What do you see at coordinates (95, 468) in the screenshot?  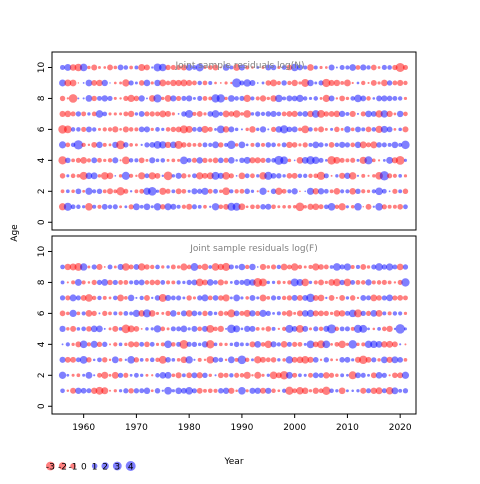 I see `legend-label: 1` at bounding box center [95, 468].